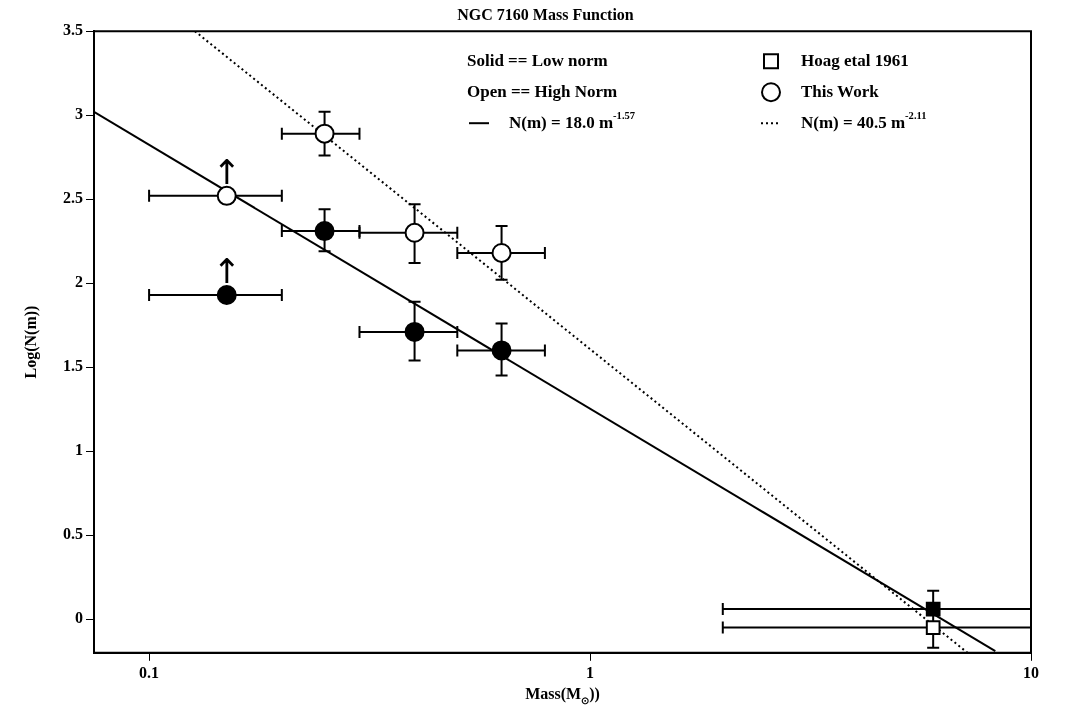 Image resolution: width=1071 pixels, height=726 pixels. What do you see at coordinates (840, 91) in the screenshot?
I see `legend-label: This Work` at bounding box center [840, 91].